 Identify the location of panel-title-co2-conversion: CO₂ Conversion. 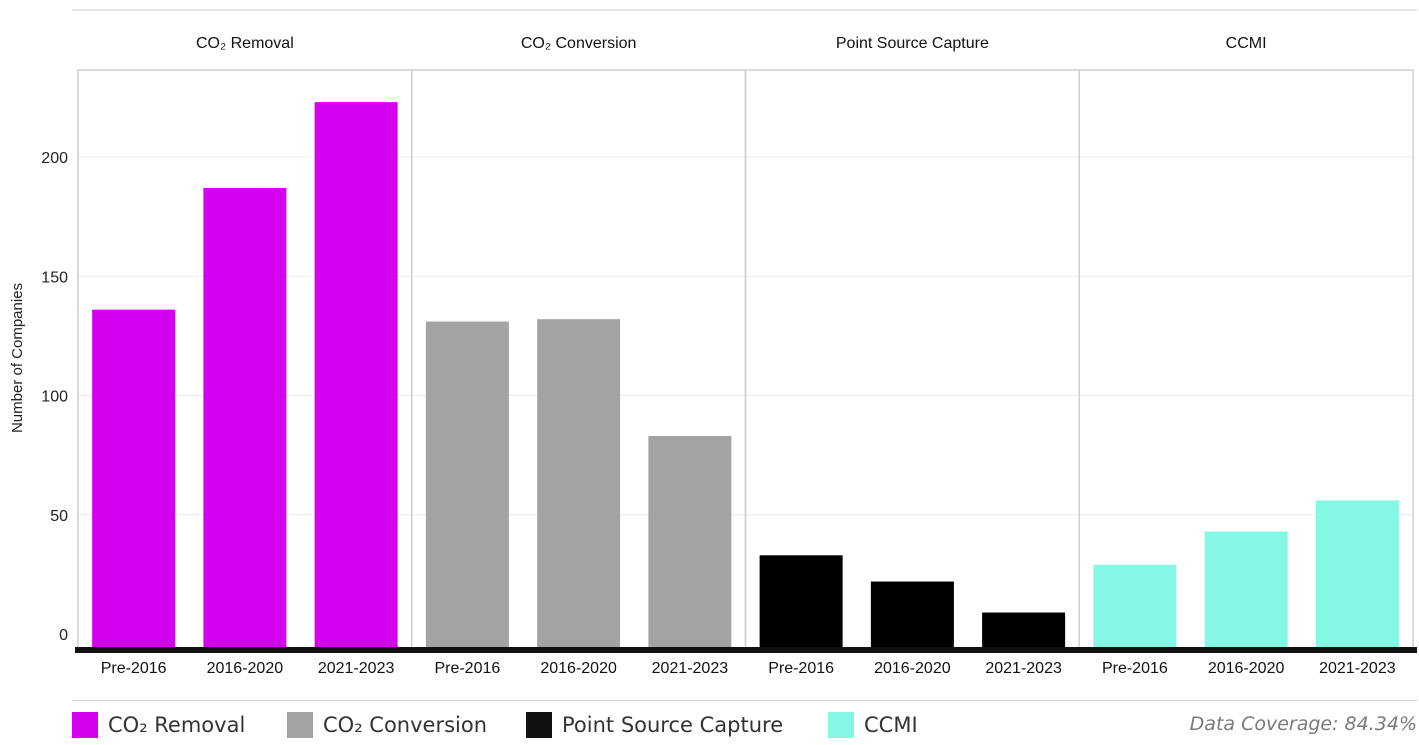
(579, 43).